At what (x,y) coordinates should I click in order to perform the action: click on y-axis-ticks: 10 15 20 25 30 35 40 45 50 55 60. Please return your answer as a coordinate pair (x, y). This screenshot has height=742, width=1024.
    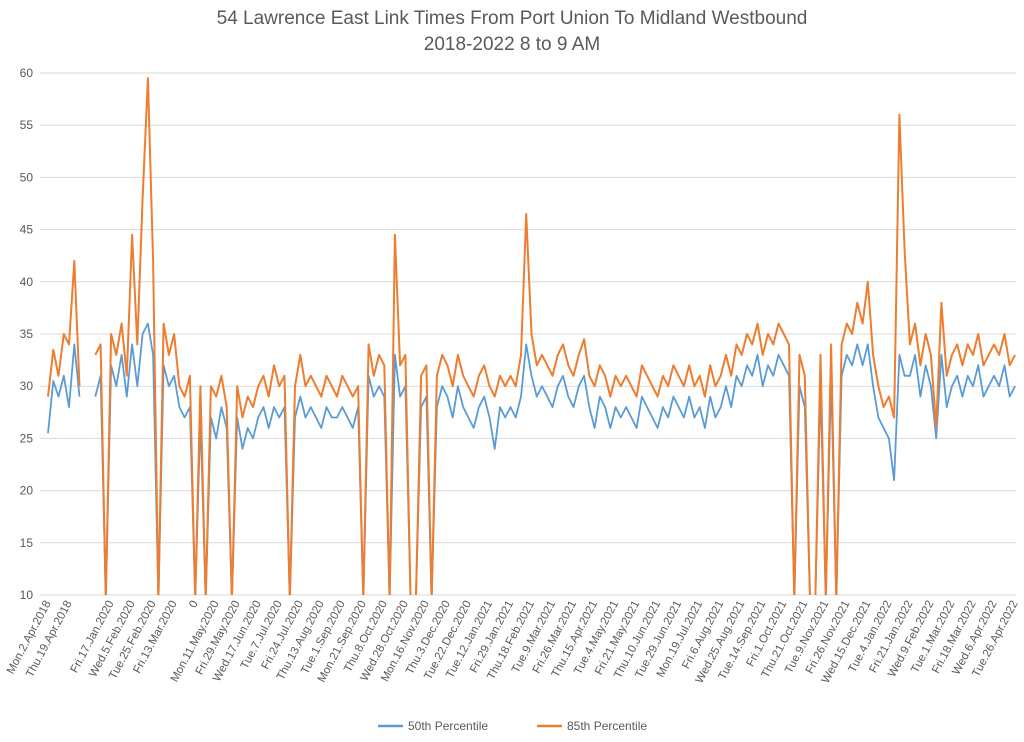
    Looking at the image, I should click on (27, 334).